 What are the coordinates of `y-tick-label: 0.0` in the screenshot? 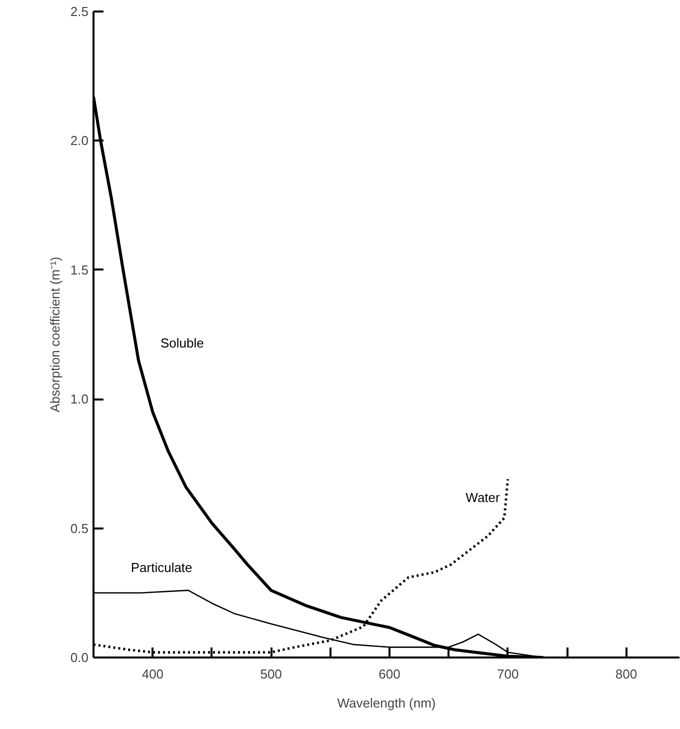 It's located at (79, 657).